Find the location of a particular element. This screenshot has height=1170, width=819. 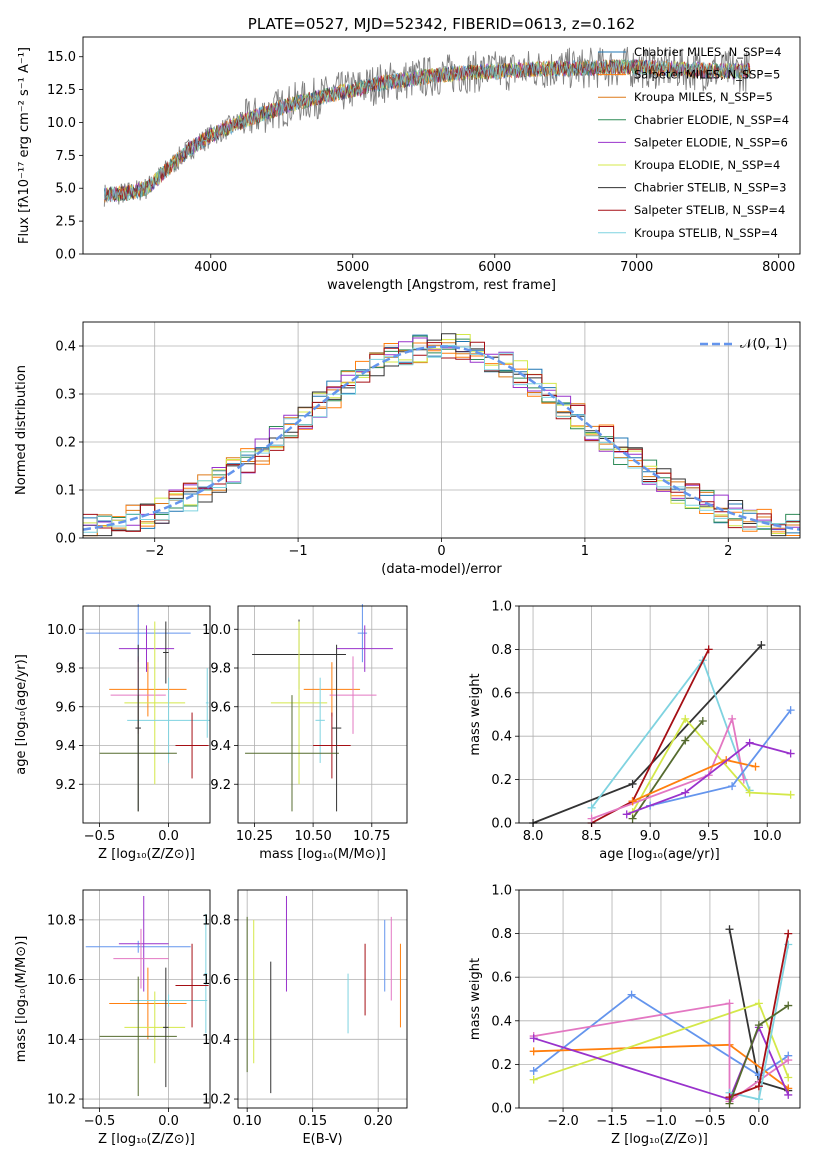

y-tick-label: 0.3 is located at coordinates (65, 395).